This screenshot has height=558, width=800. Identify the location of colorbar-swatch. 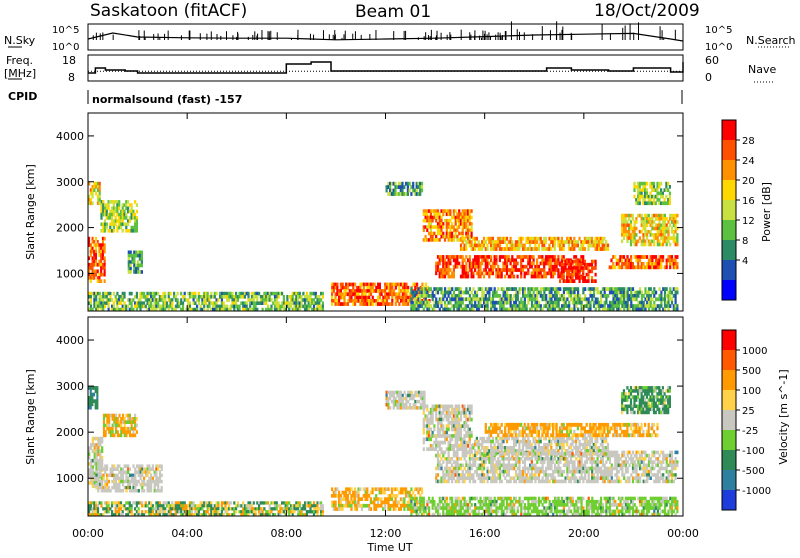
(729, 210).